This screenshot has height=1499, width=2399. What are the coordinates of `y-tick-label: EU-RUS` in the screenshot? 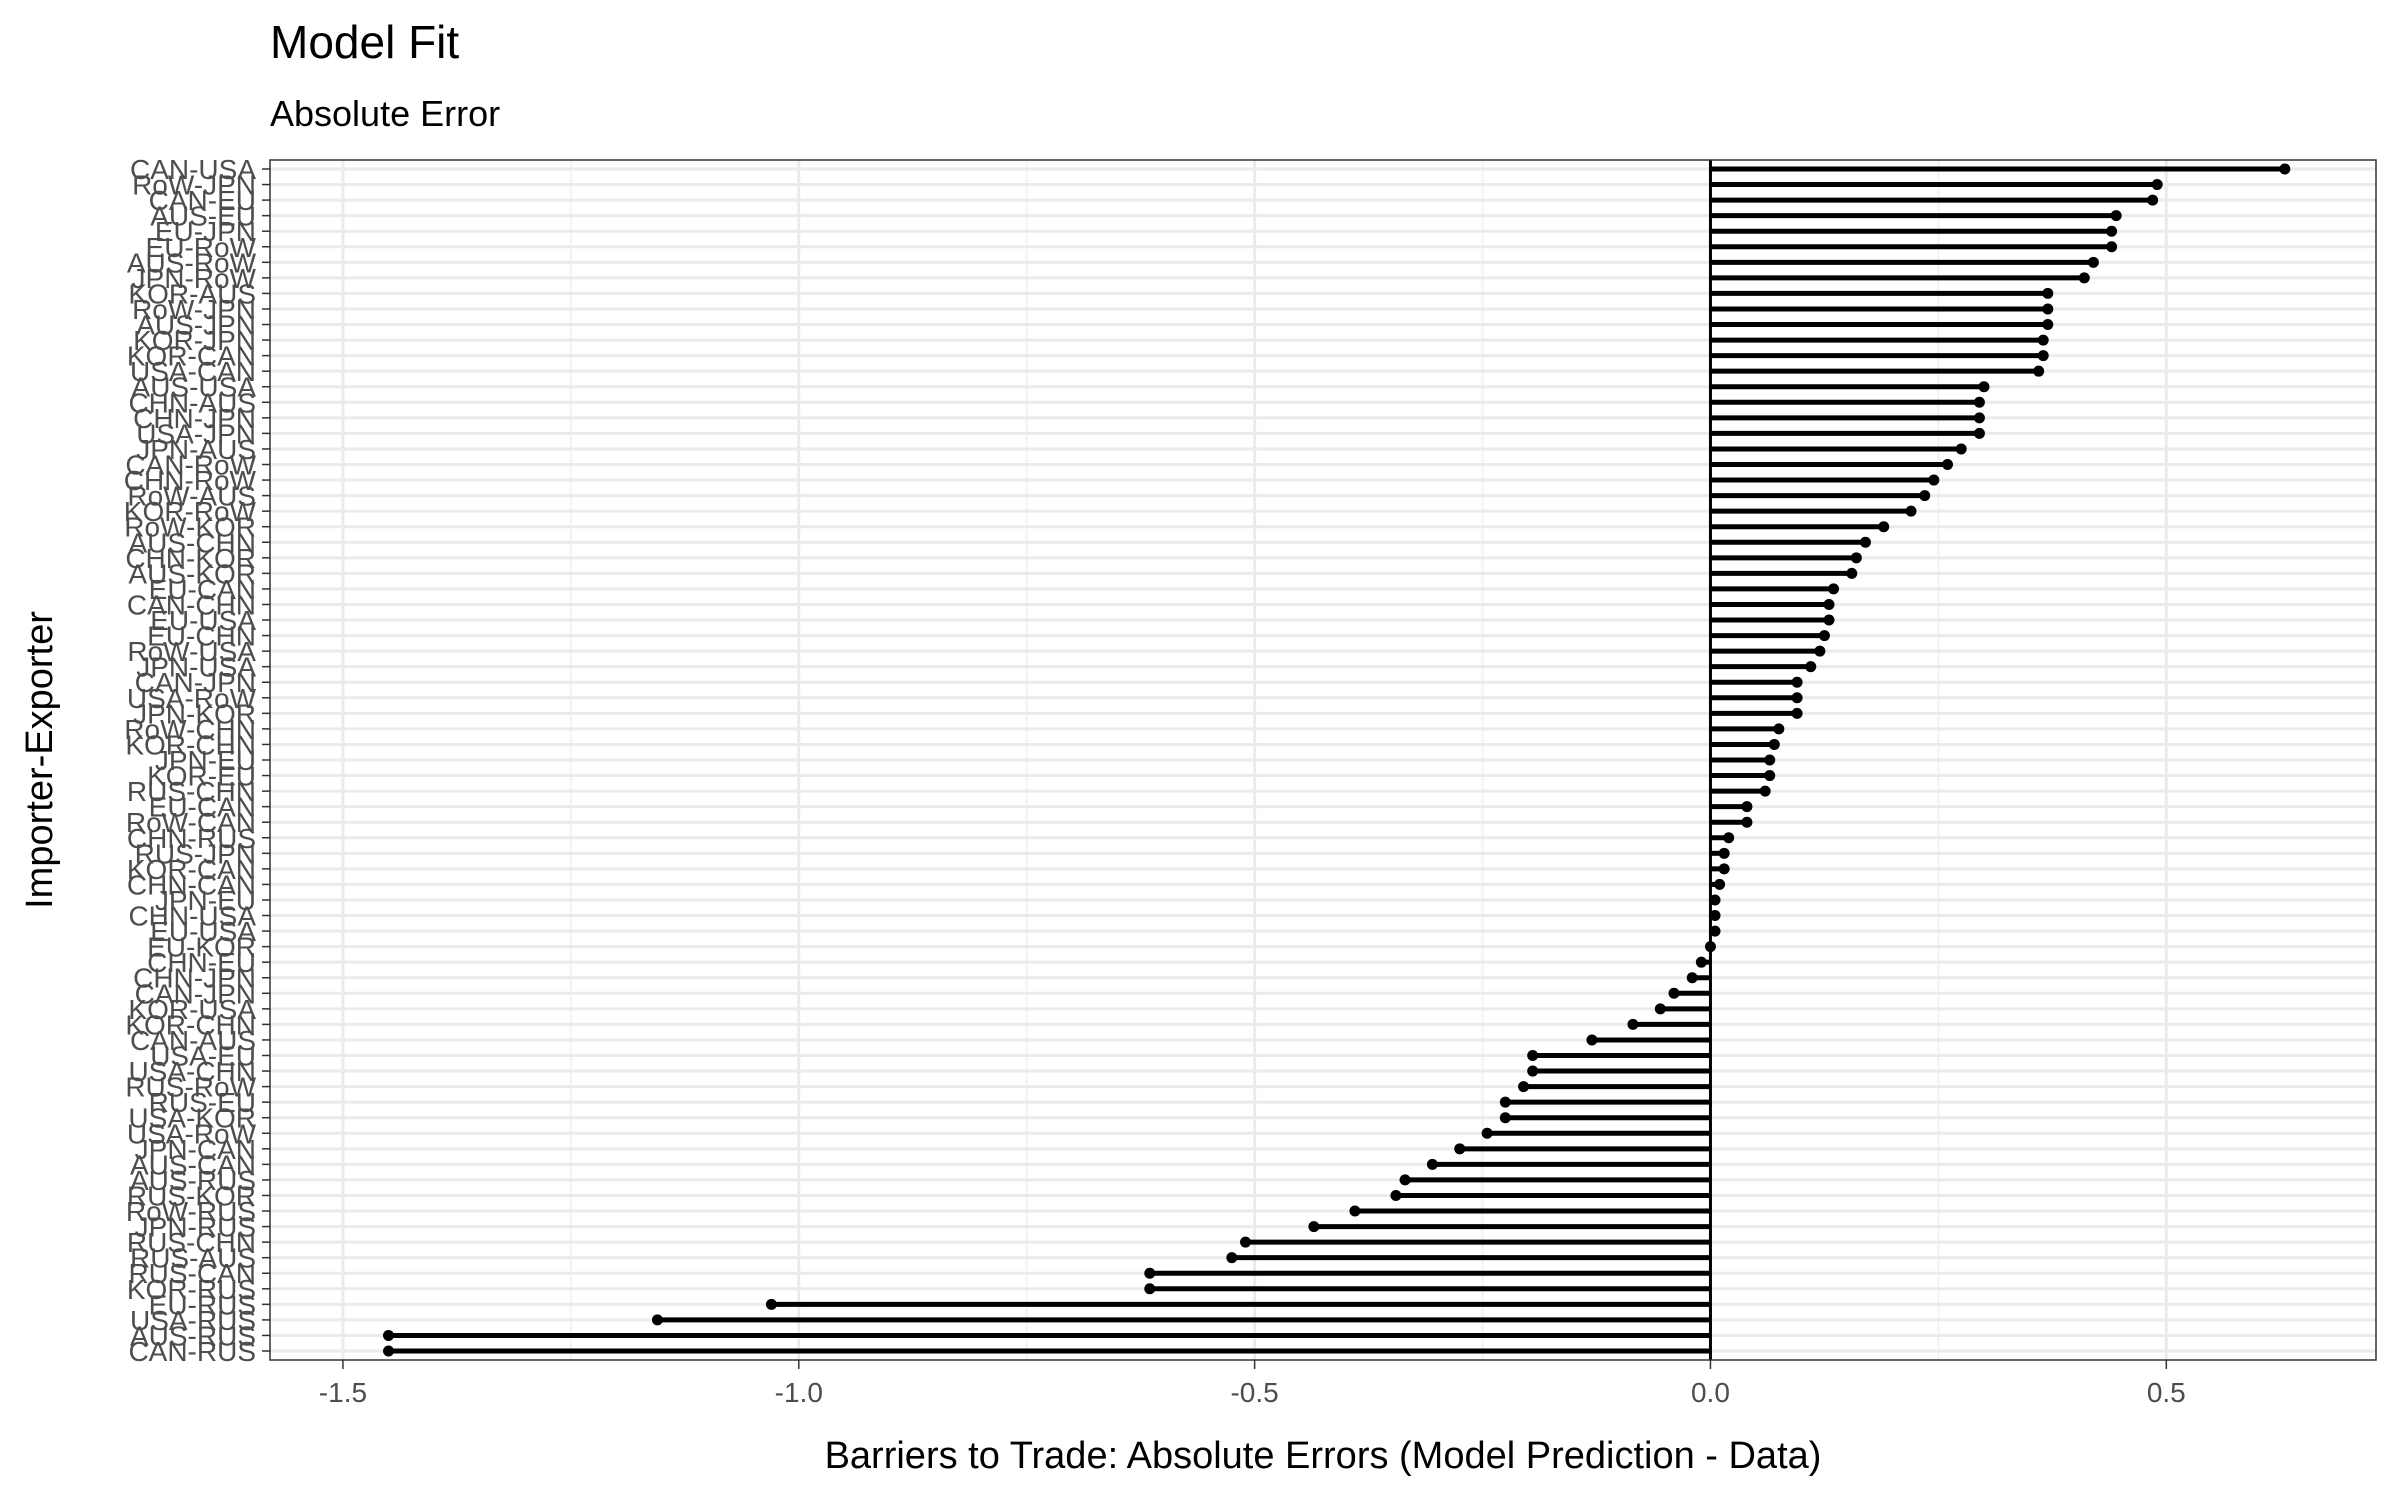 It's located at (202, 1304).